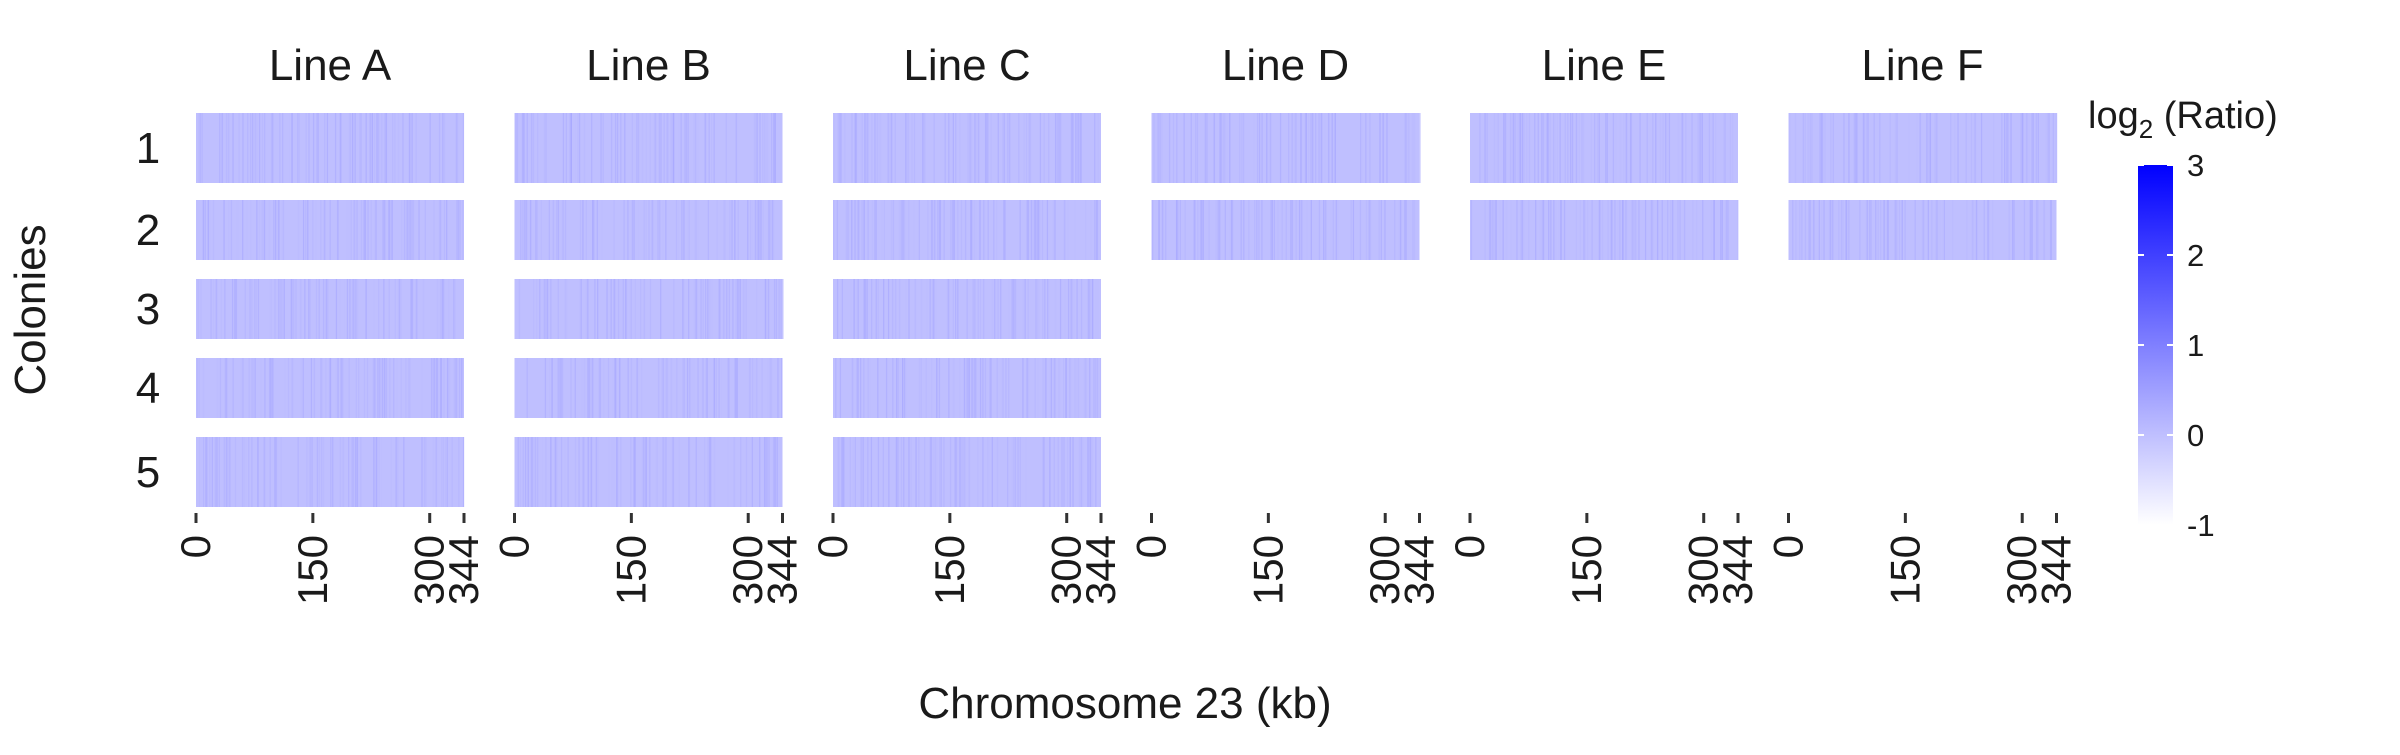  Describe the element at coordinates (1586, 570) in the screenshot. I see `x-tick-label: 150` at that location.